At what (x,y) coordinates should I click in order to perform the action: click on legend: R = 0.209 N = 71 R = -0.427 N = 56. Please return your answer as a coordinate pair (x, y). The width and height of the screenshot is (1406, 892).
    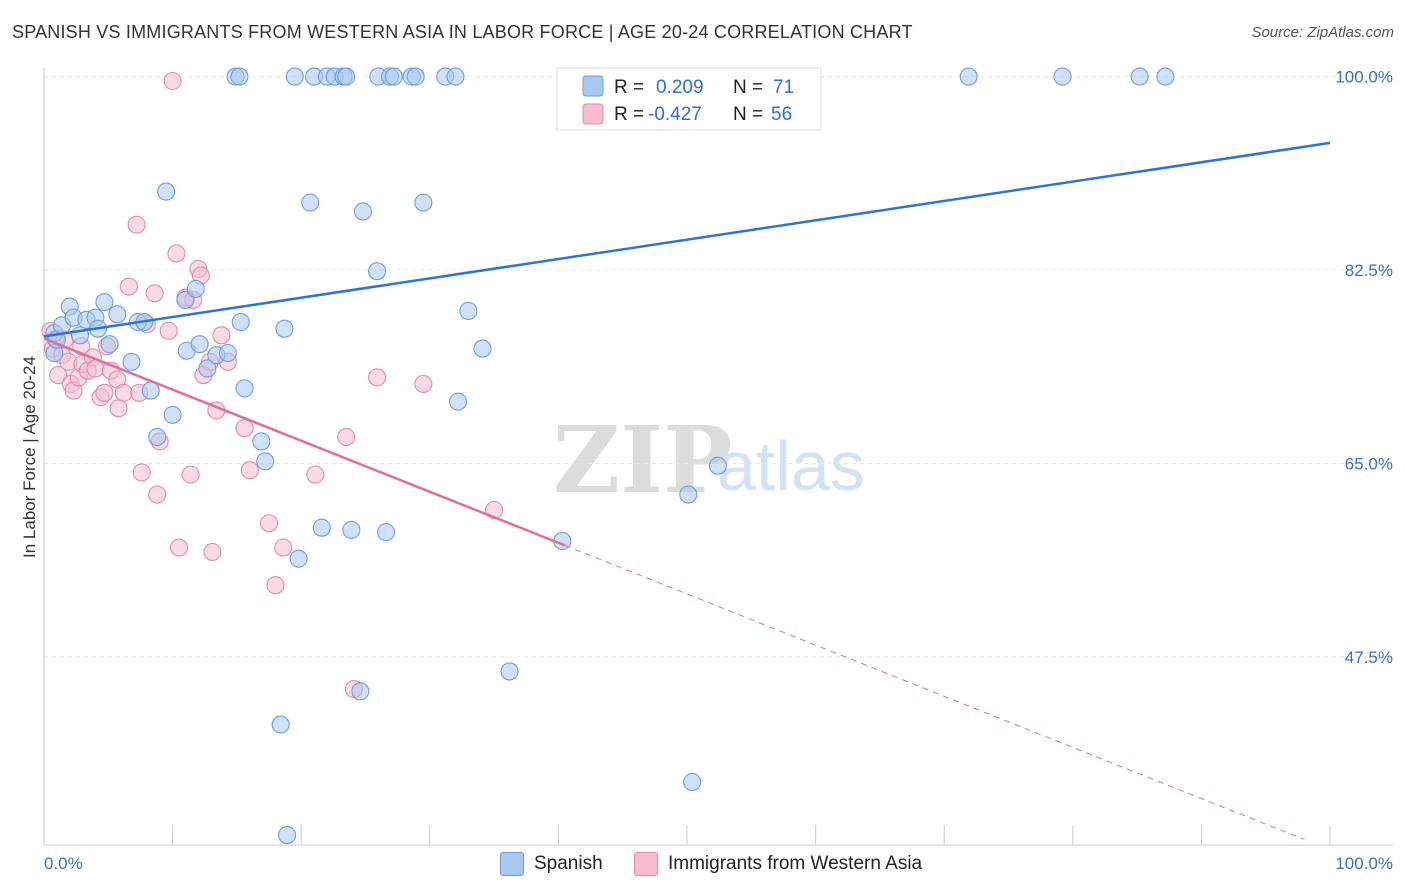
    Looking at the image, I should click on (689, 99).